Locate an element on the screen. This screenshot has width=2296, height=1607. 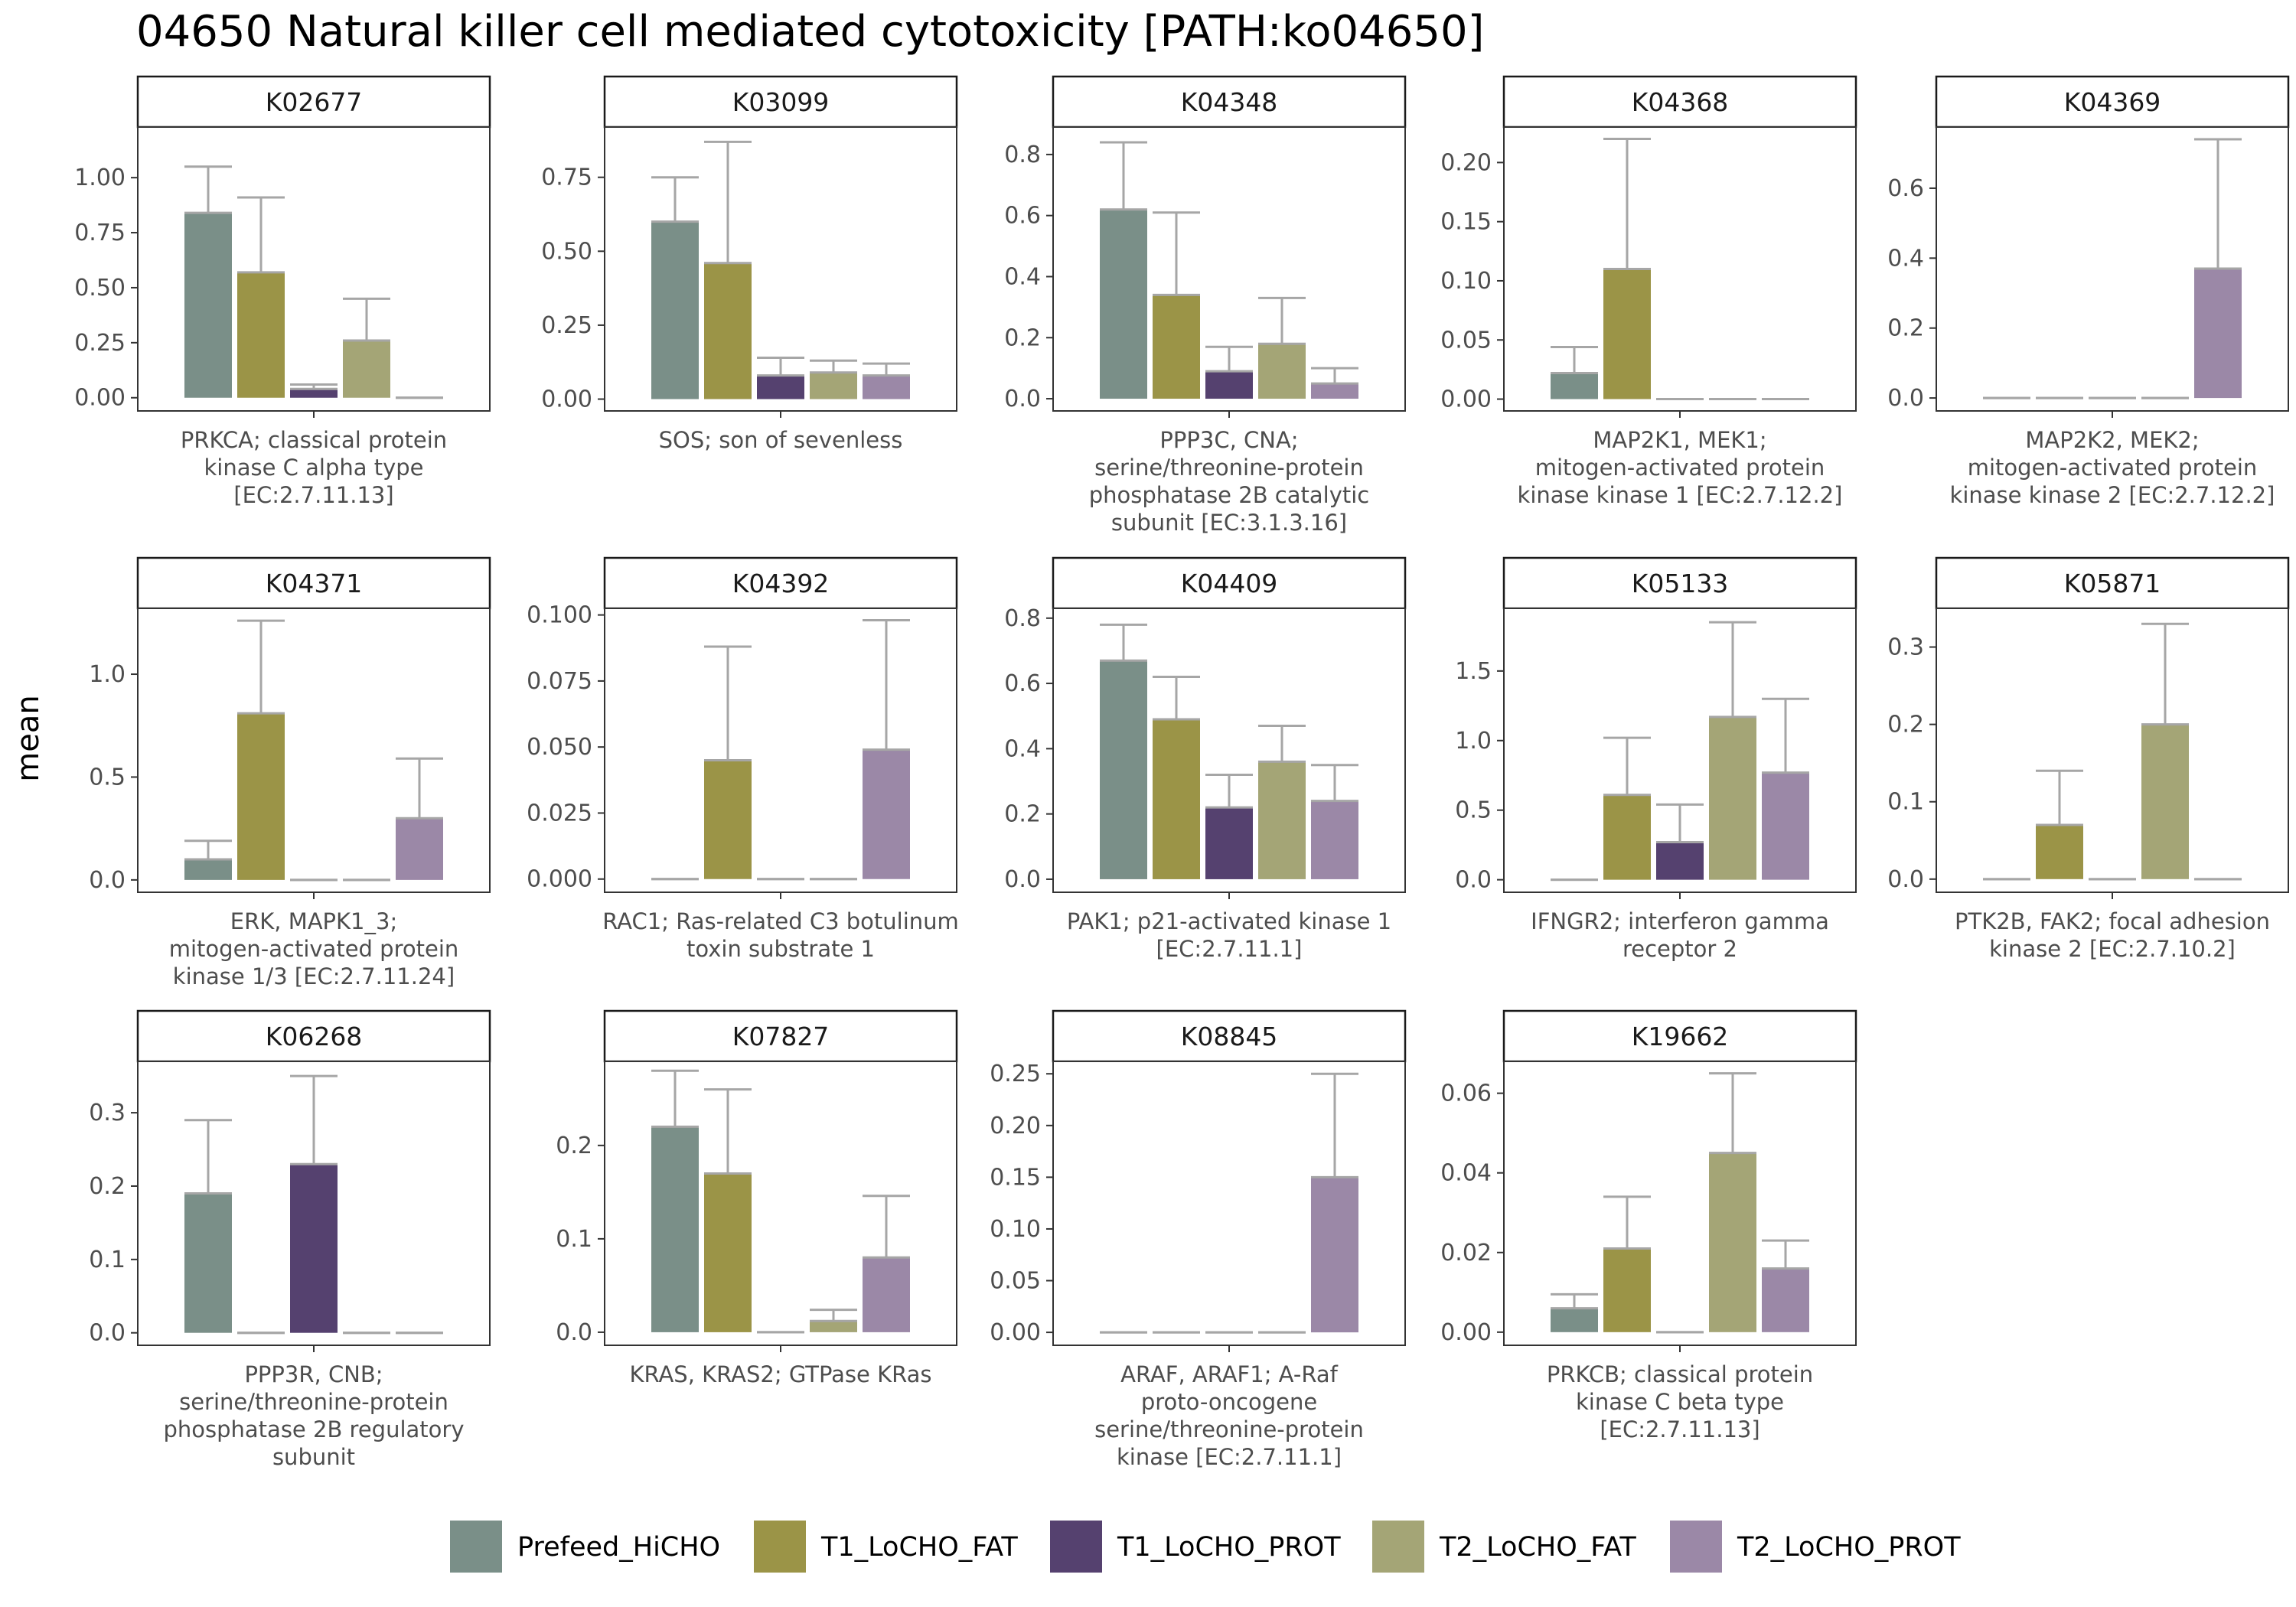
y-tick-label: 0.2 is located at coordinates (574, 1146).